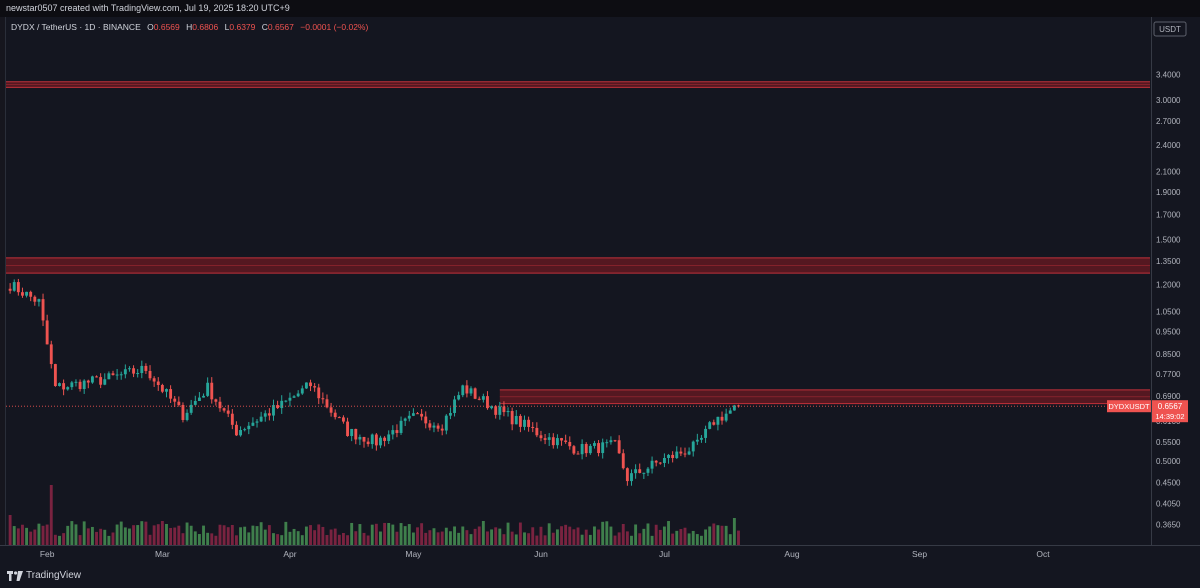 The height and width of the screenshot is (588, 1200). Describe the element at coordinates (150, 27) in the screenshot. I see `open-label: O` at that location.